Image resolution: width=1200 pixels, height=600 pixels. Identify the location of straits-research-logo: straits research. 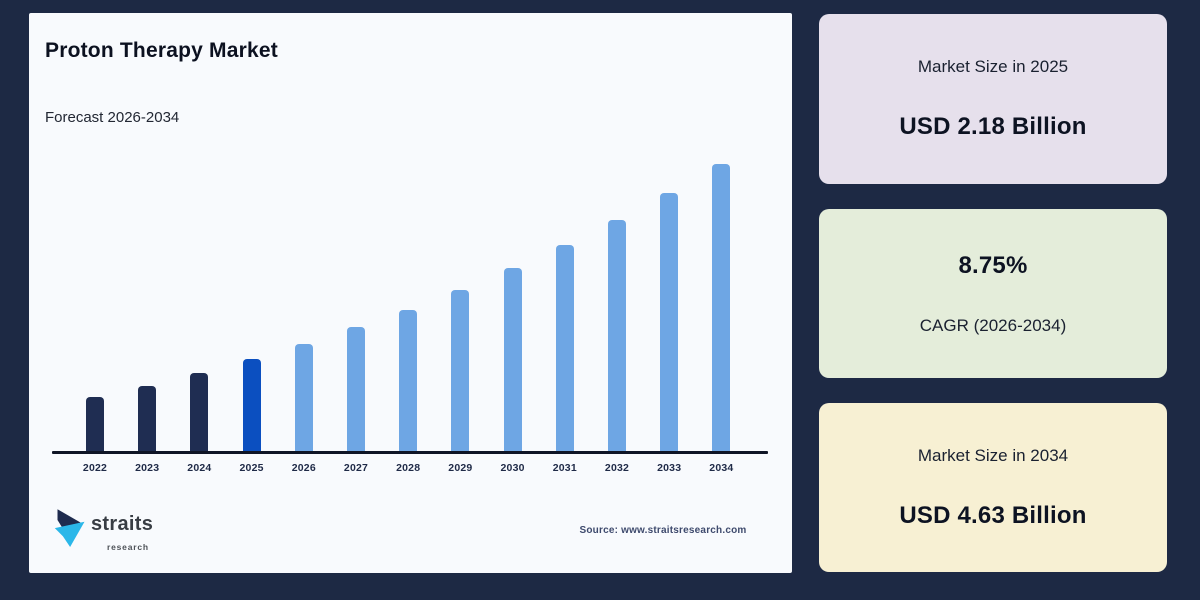
(123, 536).